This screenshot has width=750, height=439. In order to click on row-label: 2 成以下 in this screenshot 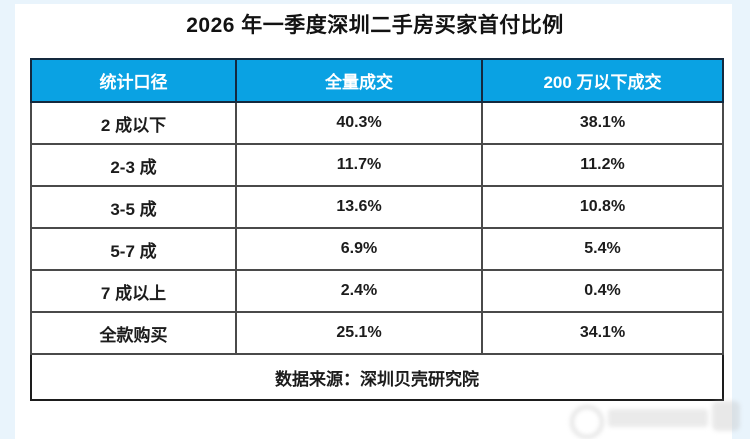, I will do `click(133, 123)`.